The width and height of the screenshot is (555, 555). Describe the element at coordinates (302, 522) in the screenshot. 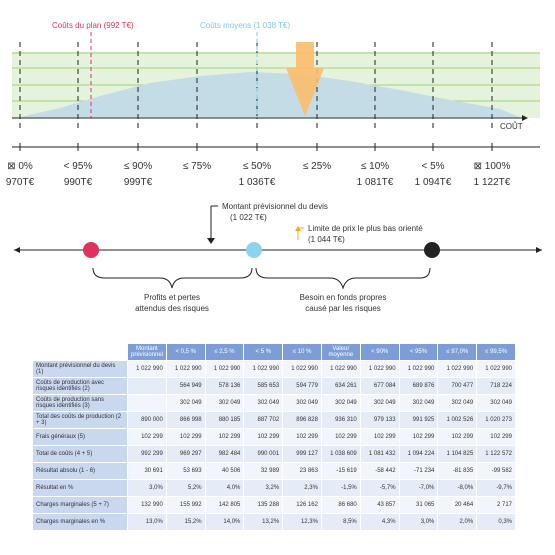

I see `table-cell: 12,3%` at that location.